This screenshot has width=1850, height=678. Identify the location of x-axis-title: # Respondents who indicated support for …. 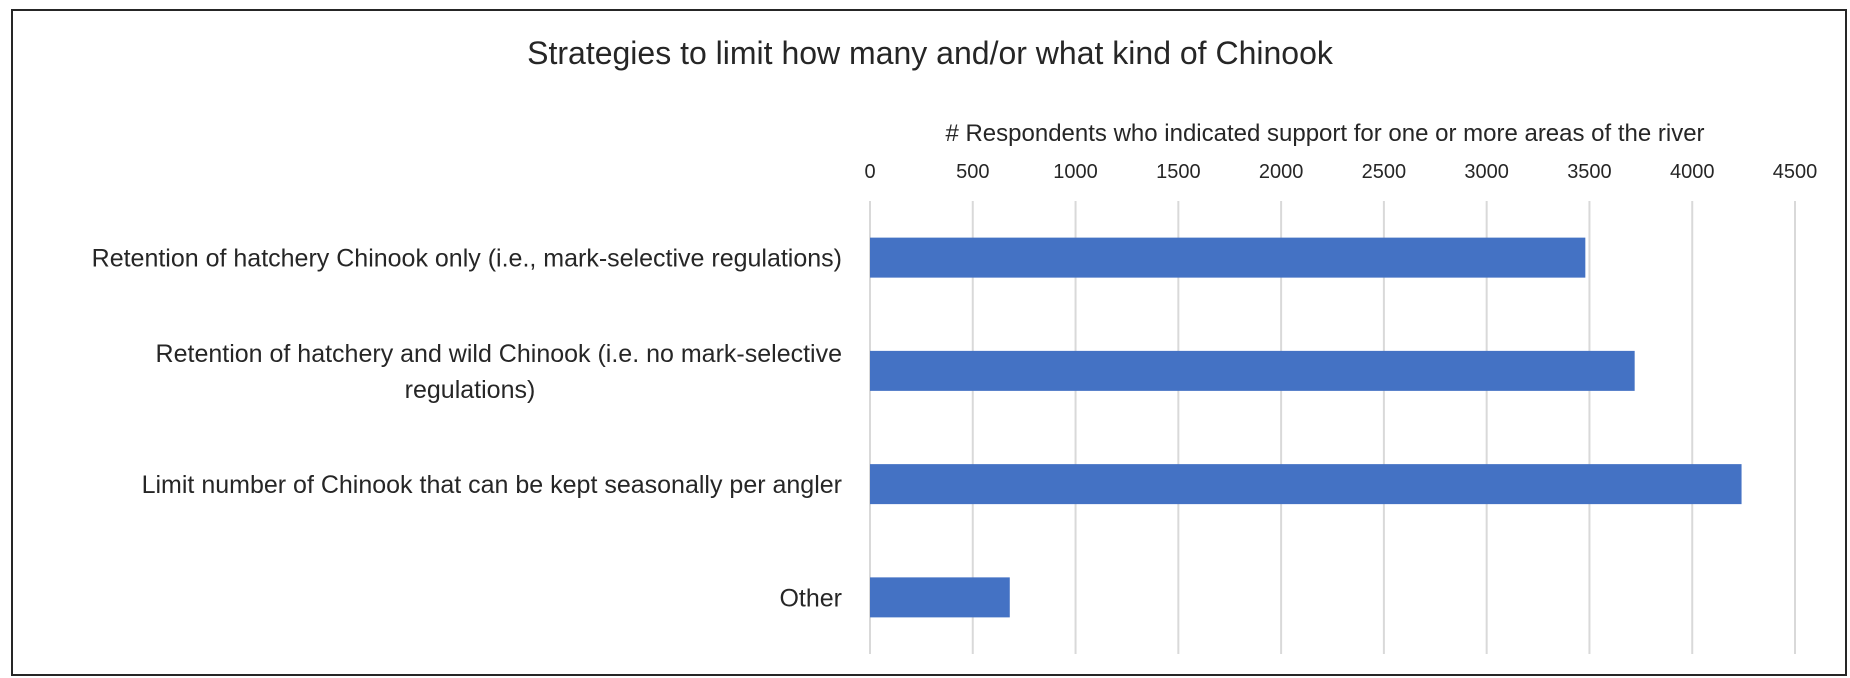
(1324, 133).